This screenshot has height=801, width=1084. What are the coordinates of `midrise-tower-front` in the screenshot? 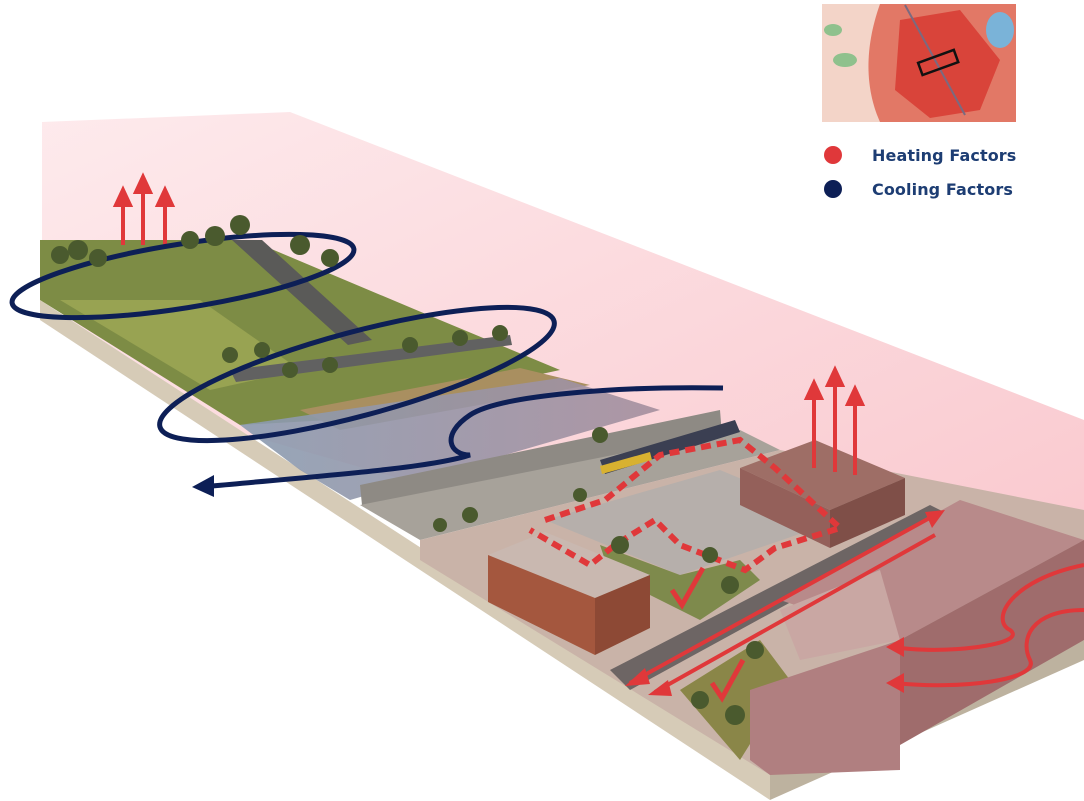 It's located at (825, 707).